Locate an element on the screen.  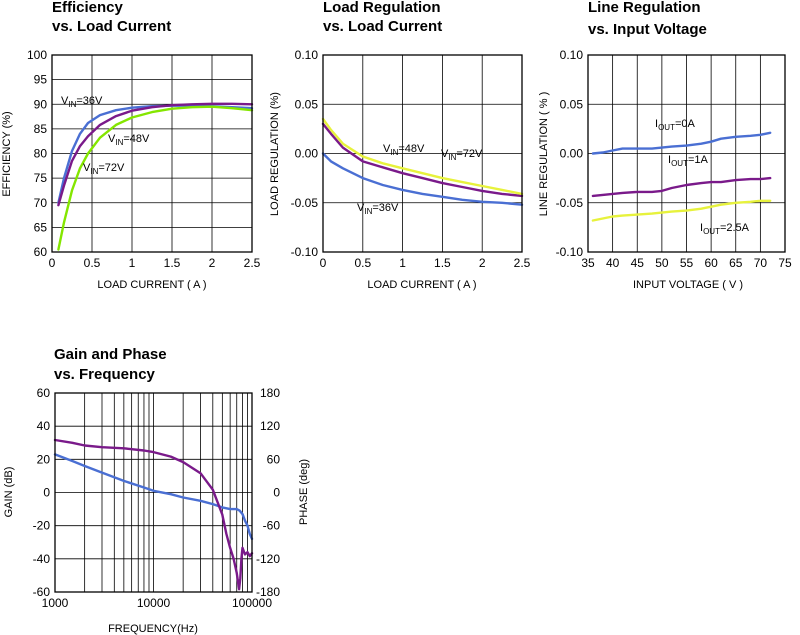
x-tick-label: 1 is located at coordinates (402, 263).